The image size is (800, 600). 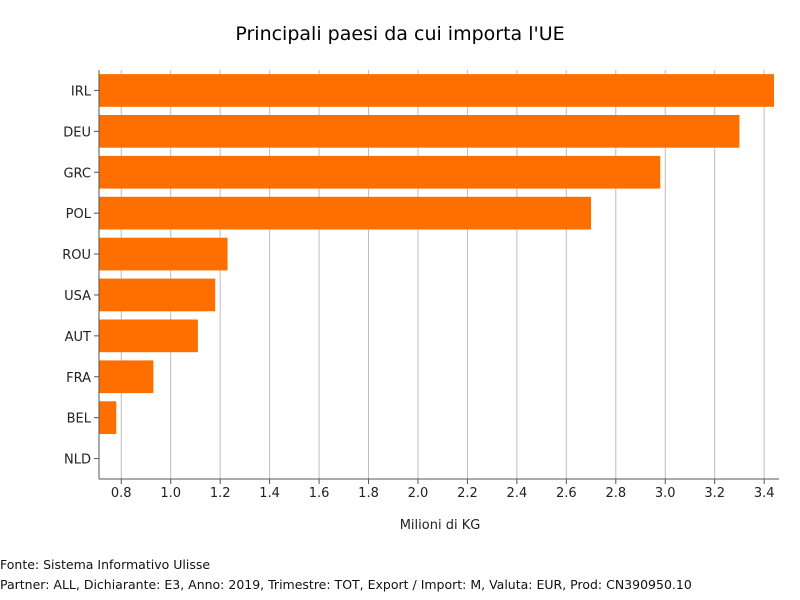 I want to click on bar-usa, so click(x=157, y=295).